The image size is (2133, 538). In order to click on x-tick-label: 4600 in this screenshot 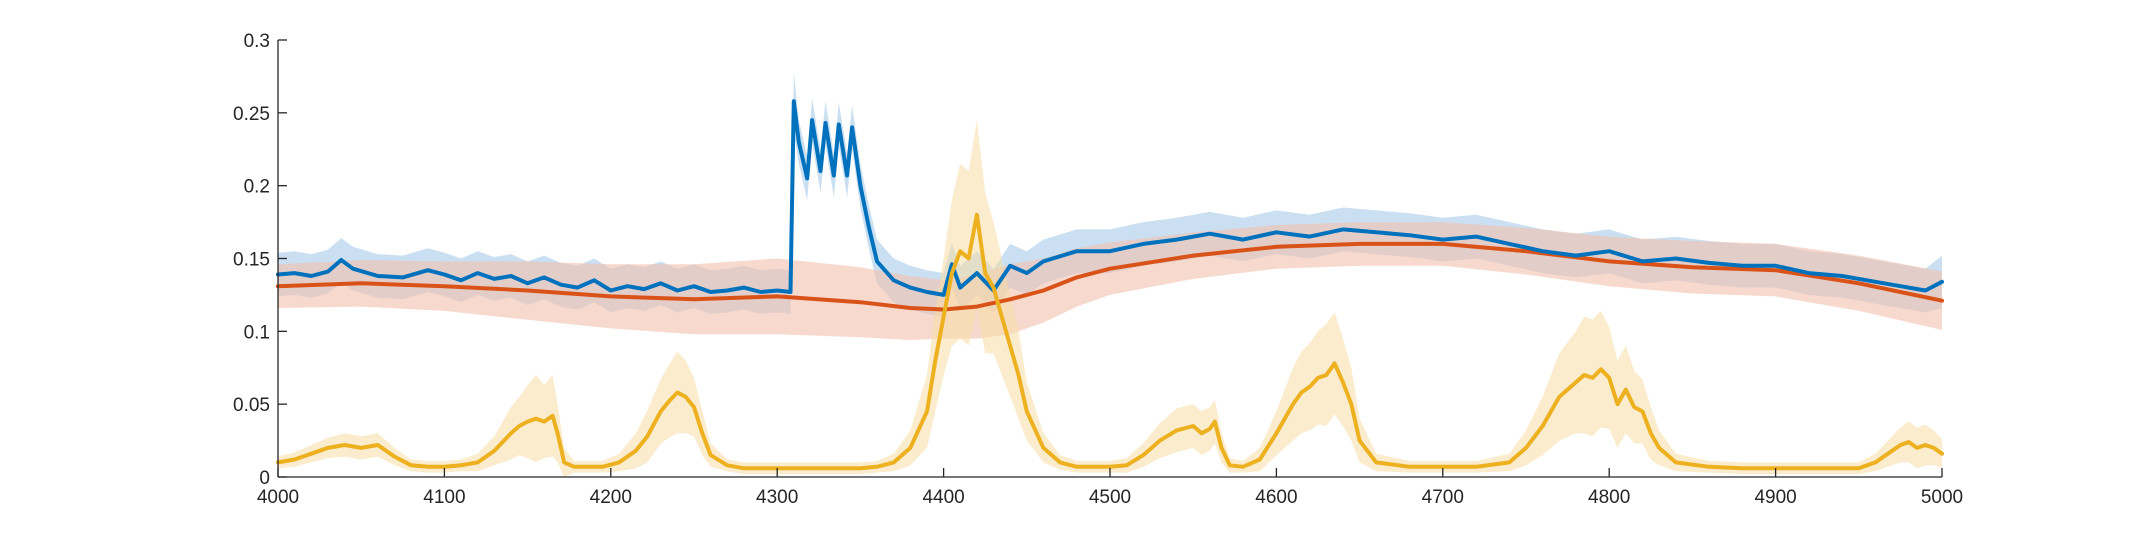, I will do `click(1276, 497)`.